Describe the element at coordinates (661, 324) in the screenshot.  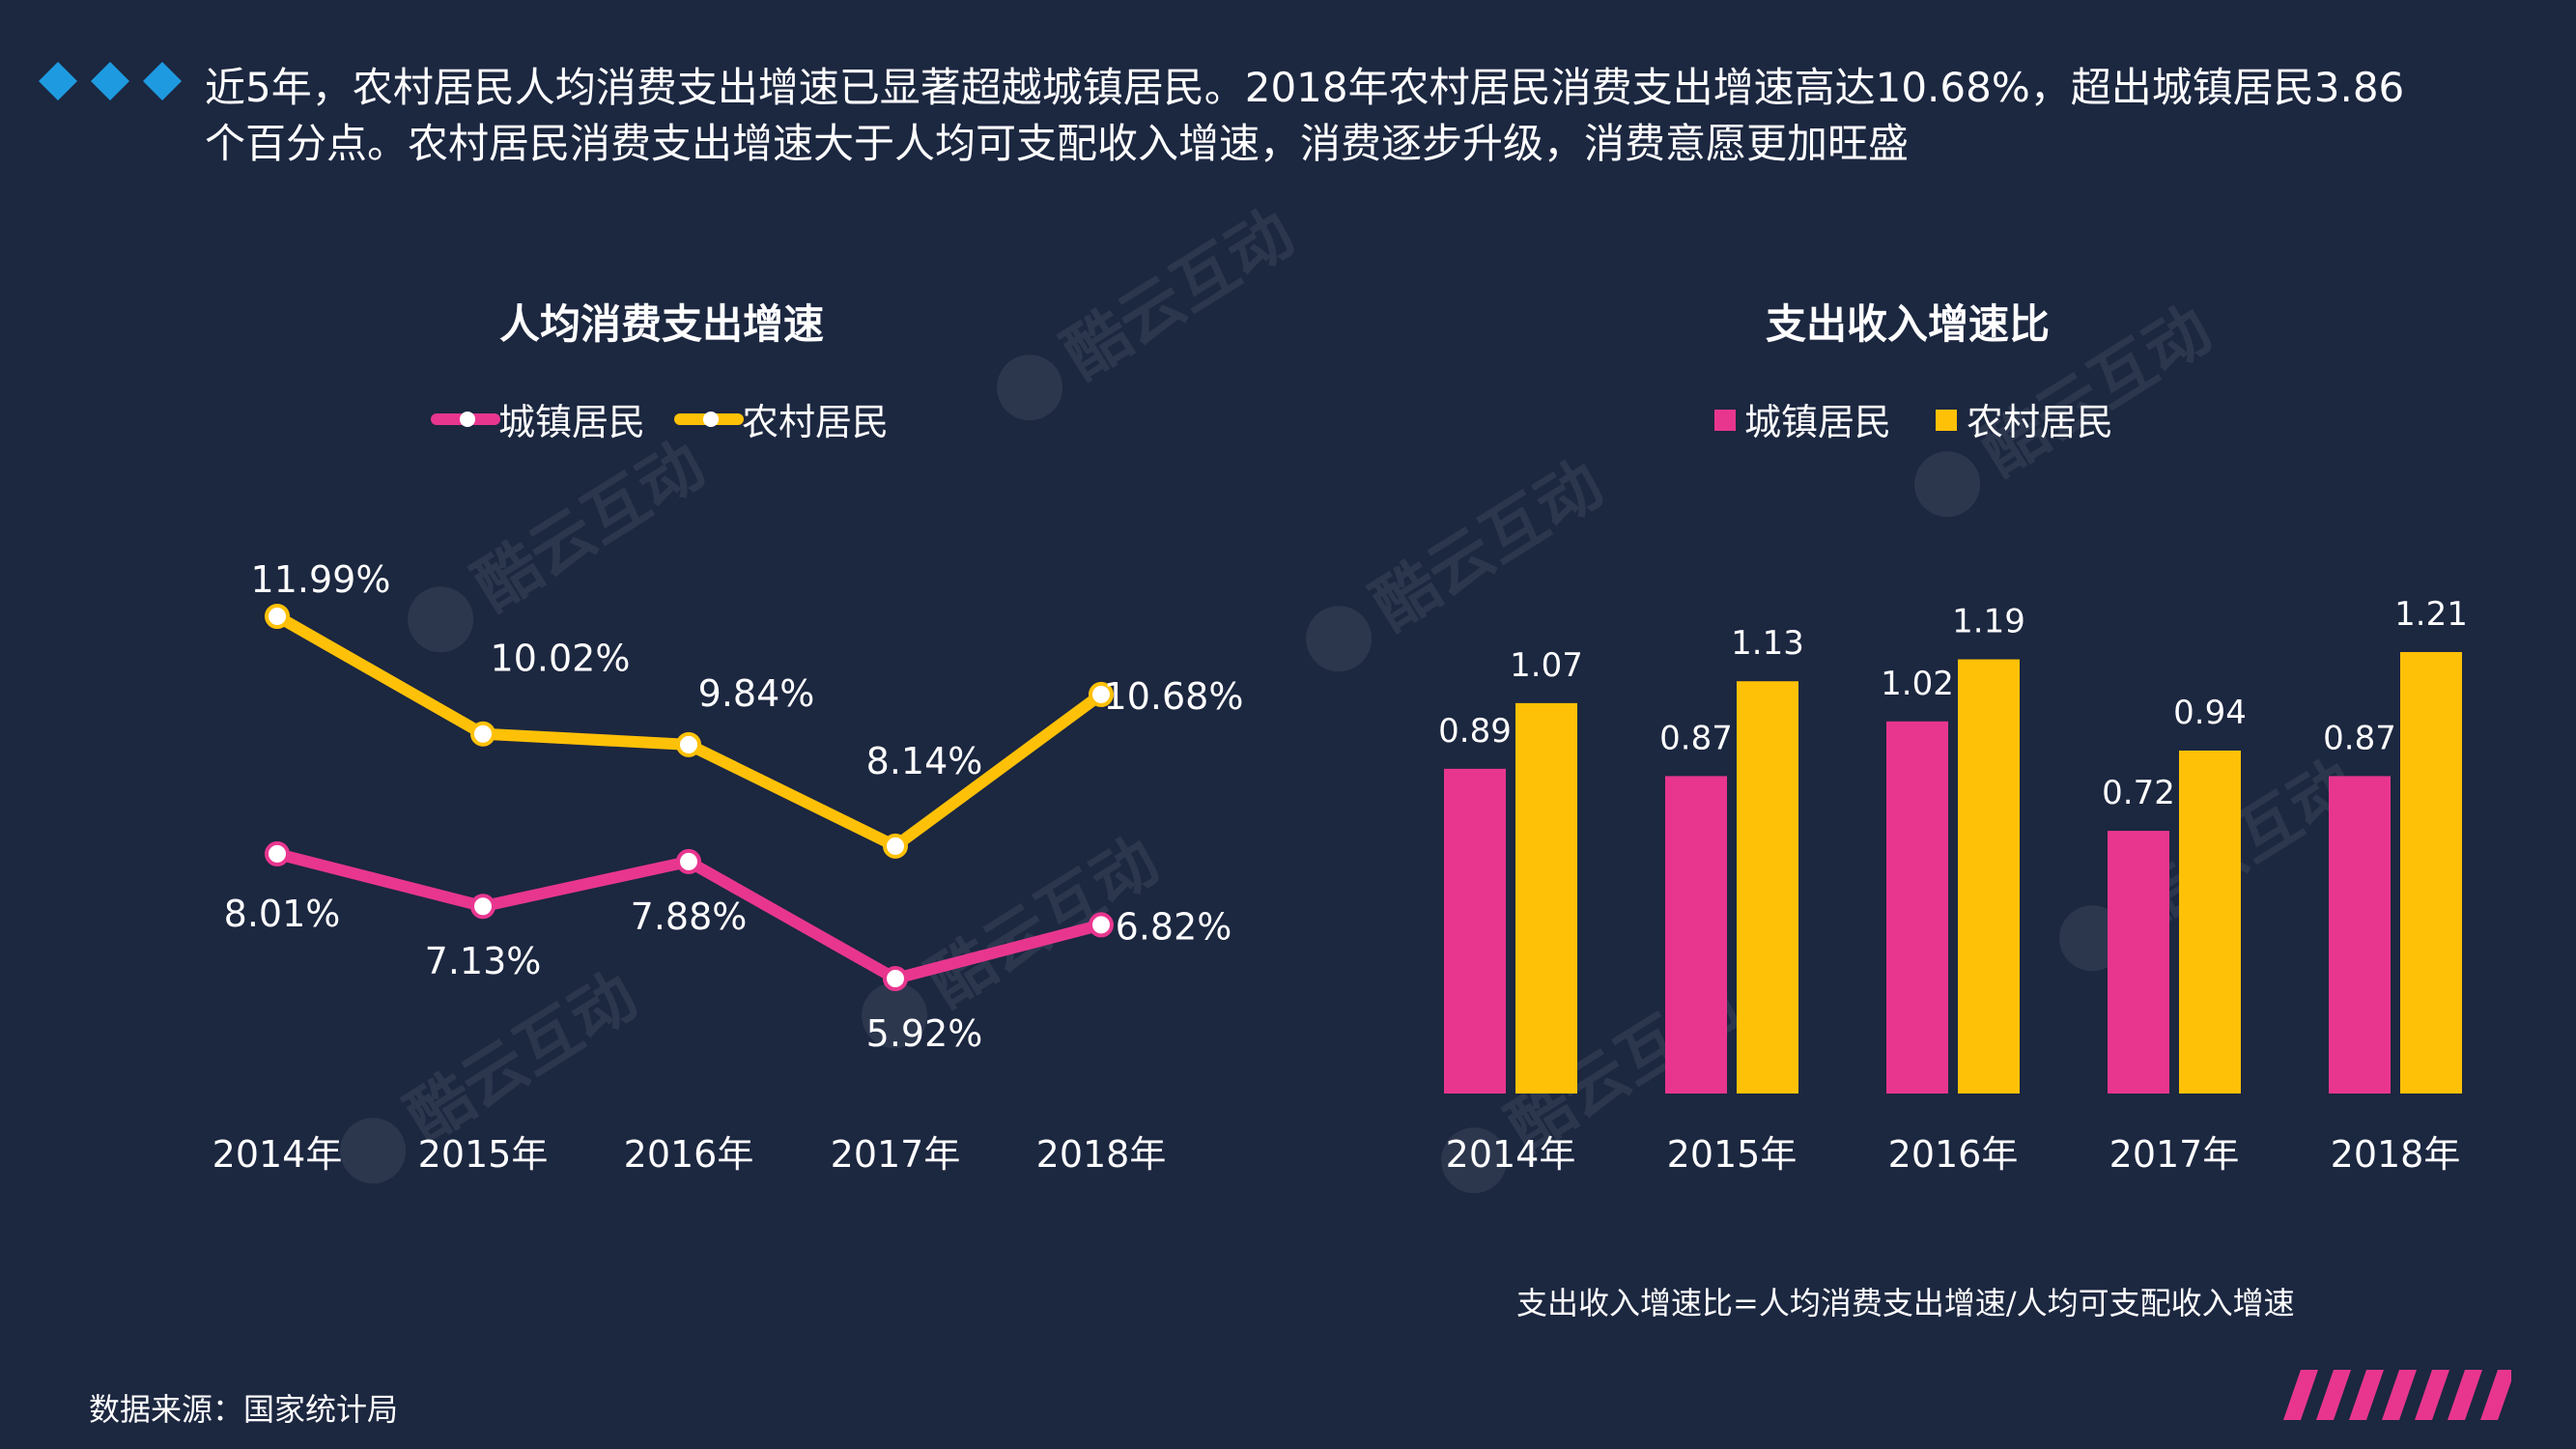
I see `line-chart-title: 人均消费支出增速` at that location.